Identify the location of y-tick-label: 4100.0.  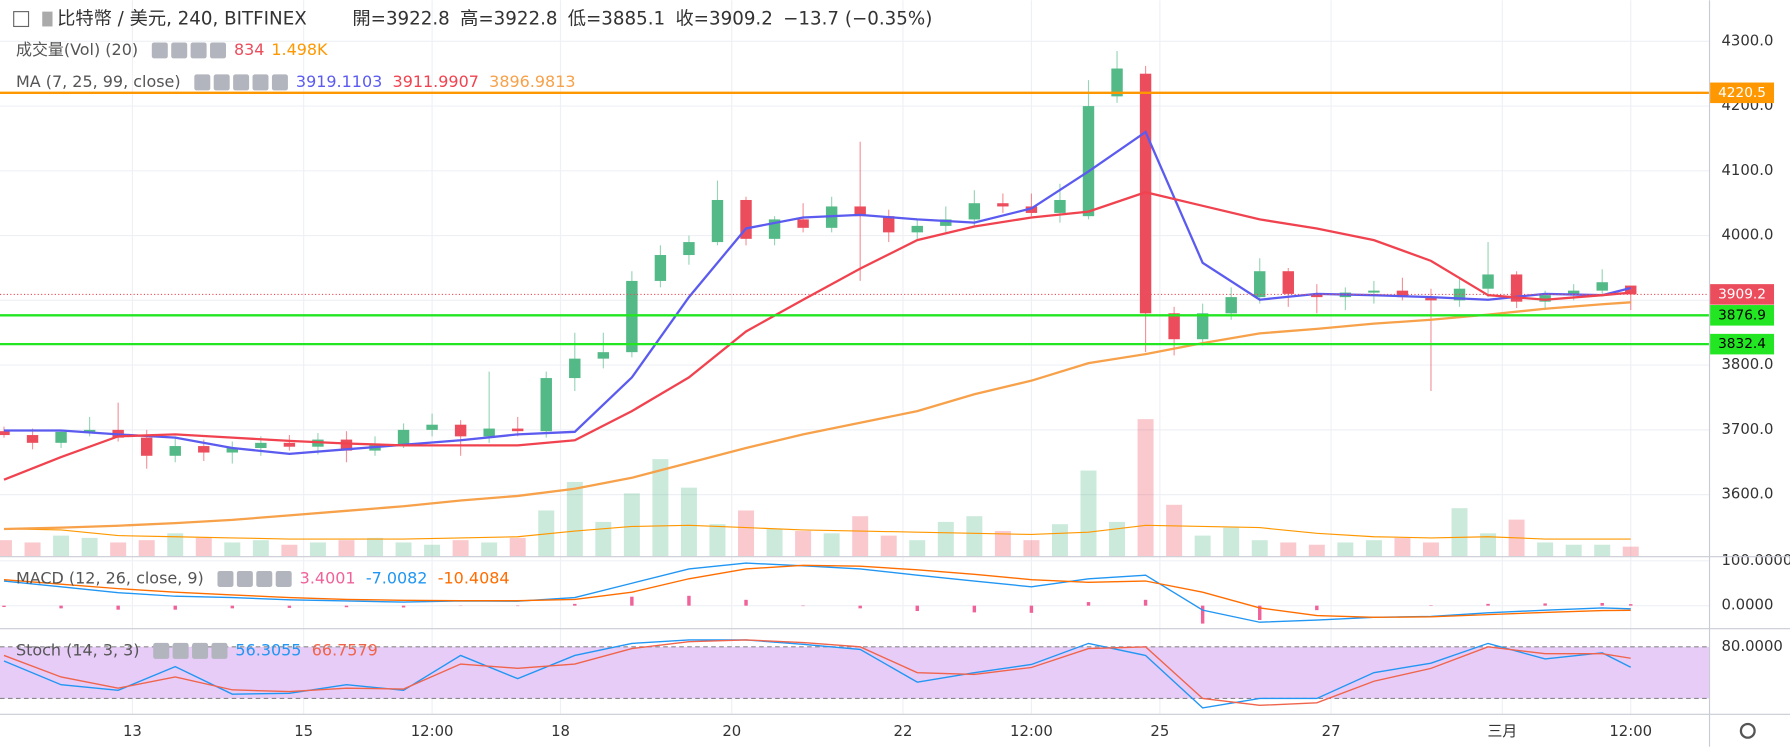
(1748, 170).